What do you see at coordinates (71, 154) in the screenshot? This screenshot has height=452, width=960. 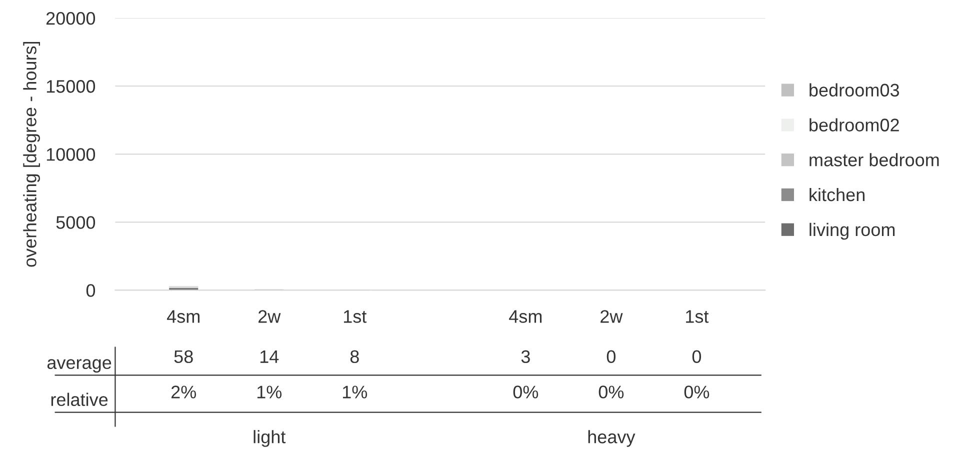 I see `y-tick-label: 10000` at bounding box center [71, 154].